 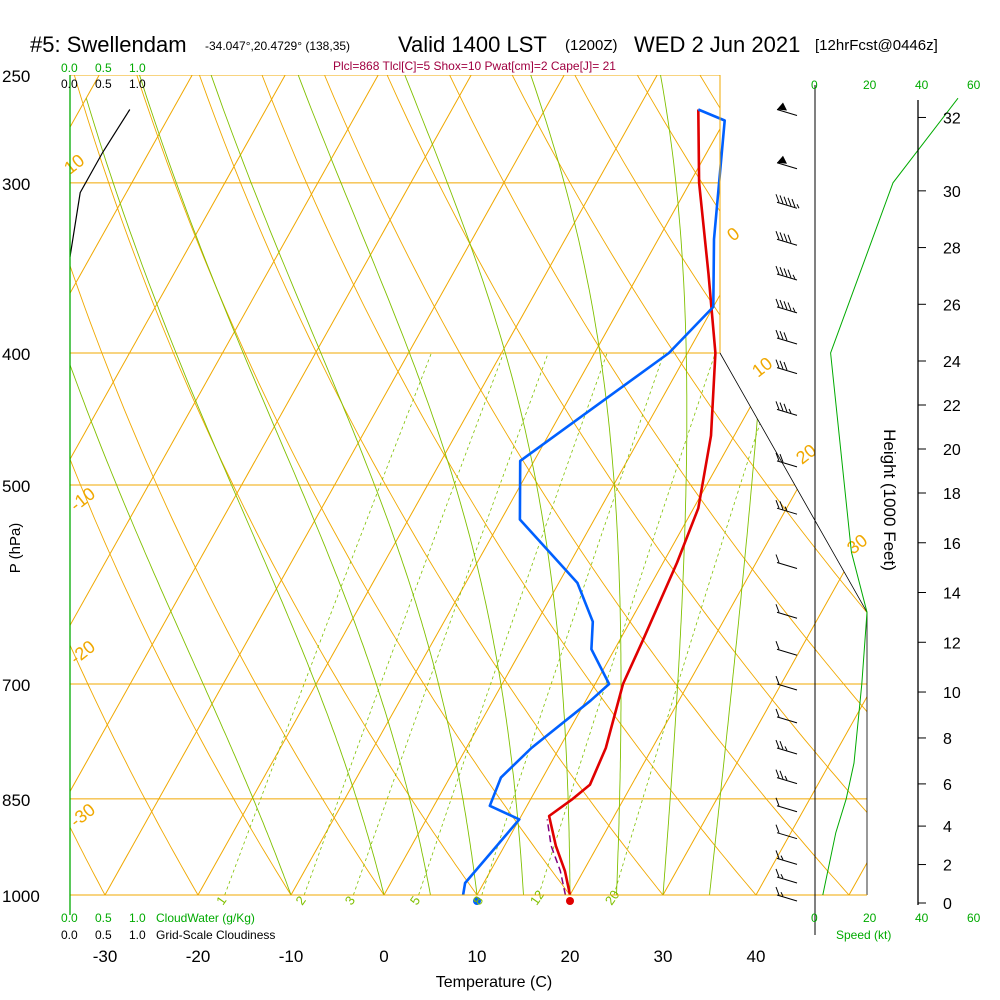 I want to click on speed-top-tick: 60, so click(x=974, y=85).